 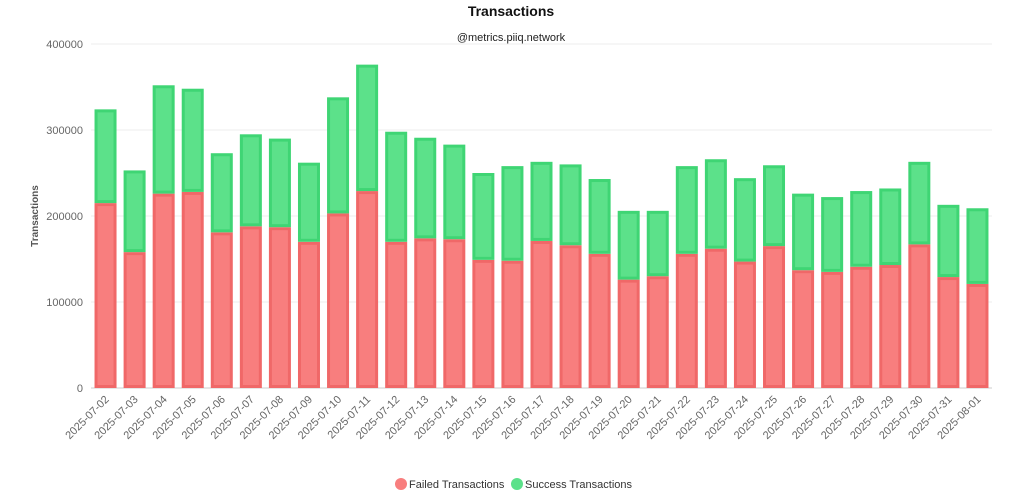 I want to click on y-tick-label: 200000, so click(x=64, y=217).